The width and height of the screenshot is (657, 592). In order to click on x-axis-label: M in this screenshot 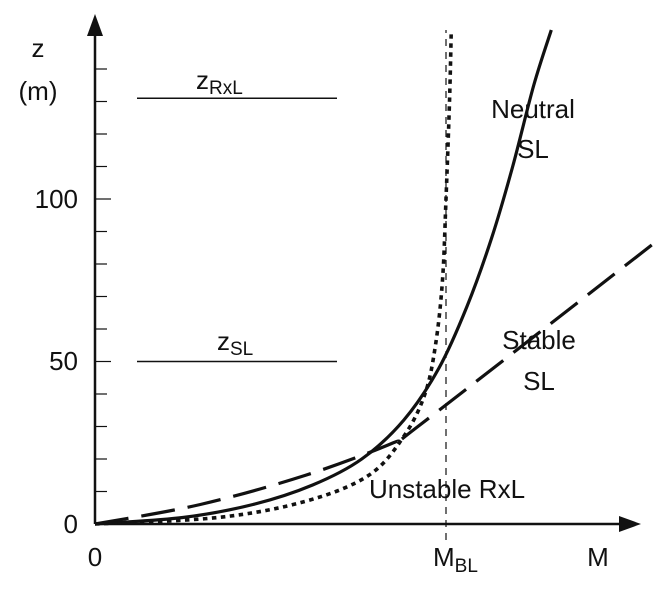, I will do `click(598, 557)`.